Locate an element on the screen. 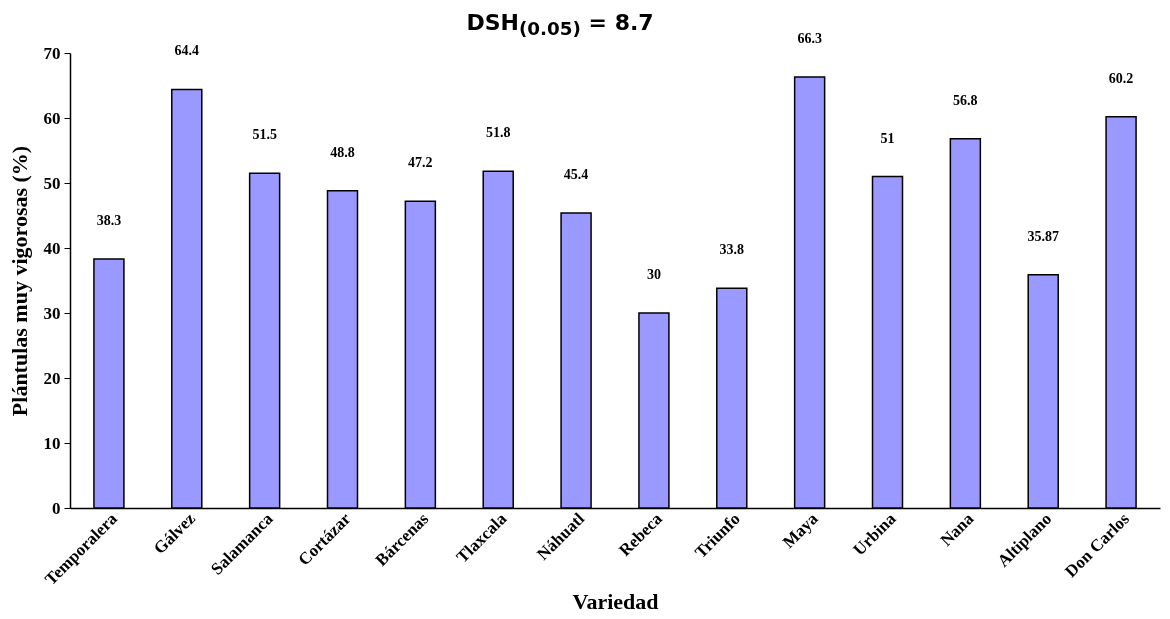 The image size is (1170, 619). y-tick-label: 0 is located at coordinates (56, 508).